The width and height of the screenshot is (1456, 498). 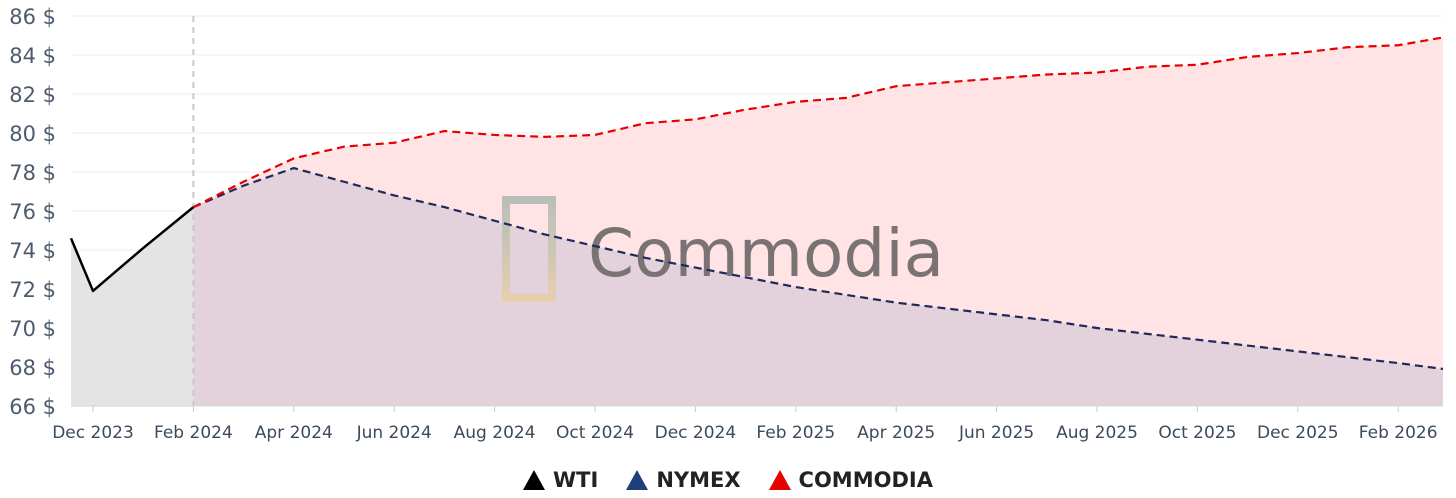 I want to click on x-tick-label: Jun 2025, so click(x=996, y=433).